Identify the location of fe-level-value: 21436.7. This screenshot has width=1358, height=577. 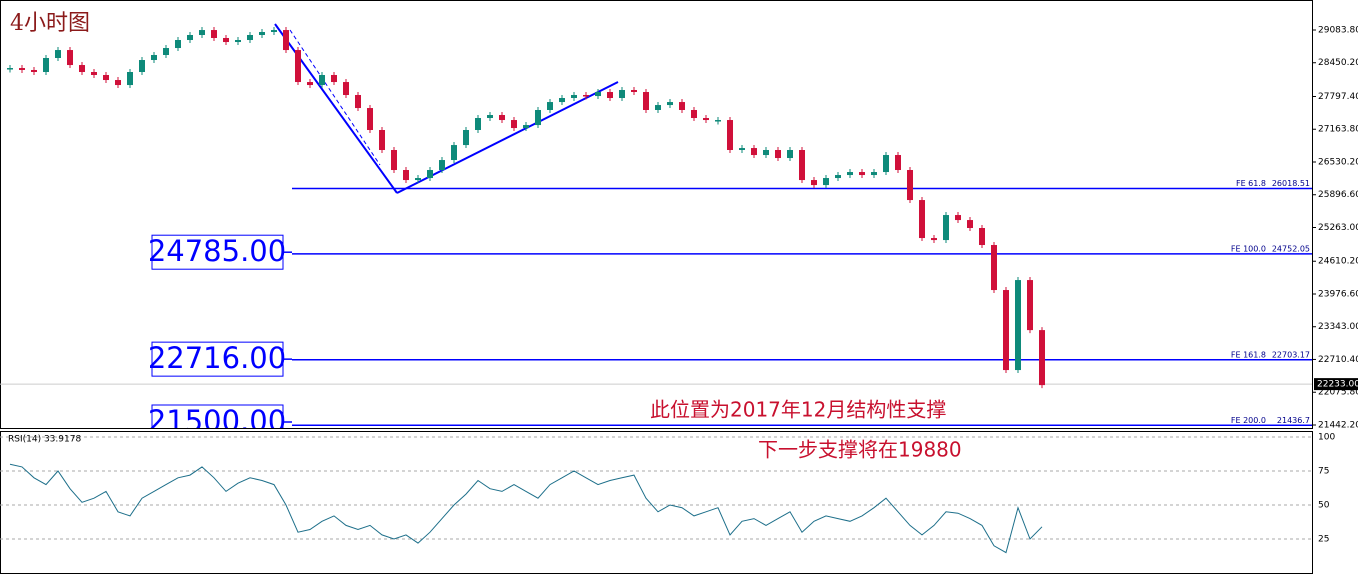
(1293, 420).